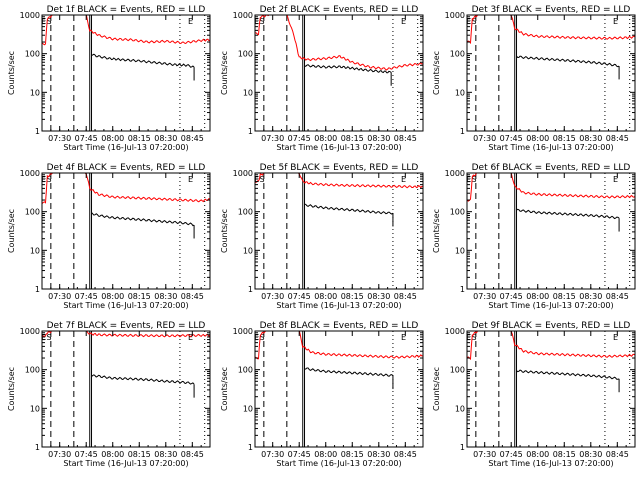 The width and height of the screenshot is (640, 480). I want to click on panel-title: Det 8f BLACK = Events, RED = LLD, so click(339, 326).